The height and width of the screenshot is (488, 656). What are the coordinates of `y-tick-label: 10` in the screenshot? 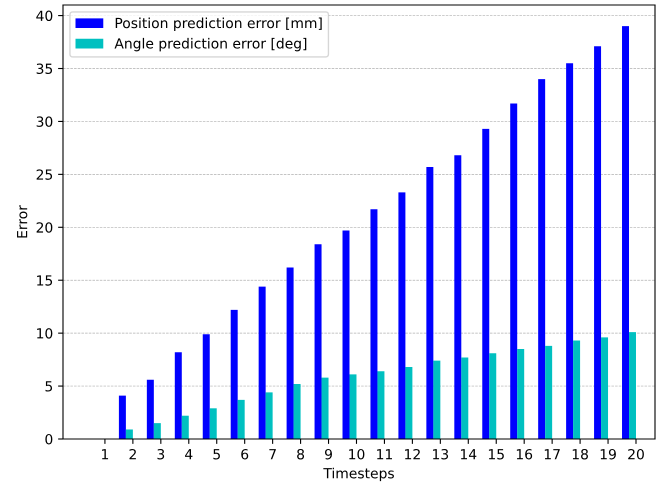 It's located at (44, 333).